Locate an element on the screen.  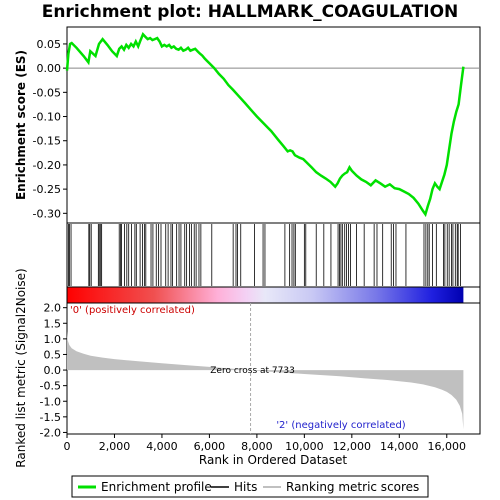
x-tick-label: 6,000 is located at coordinates (210, 446).